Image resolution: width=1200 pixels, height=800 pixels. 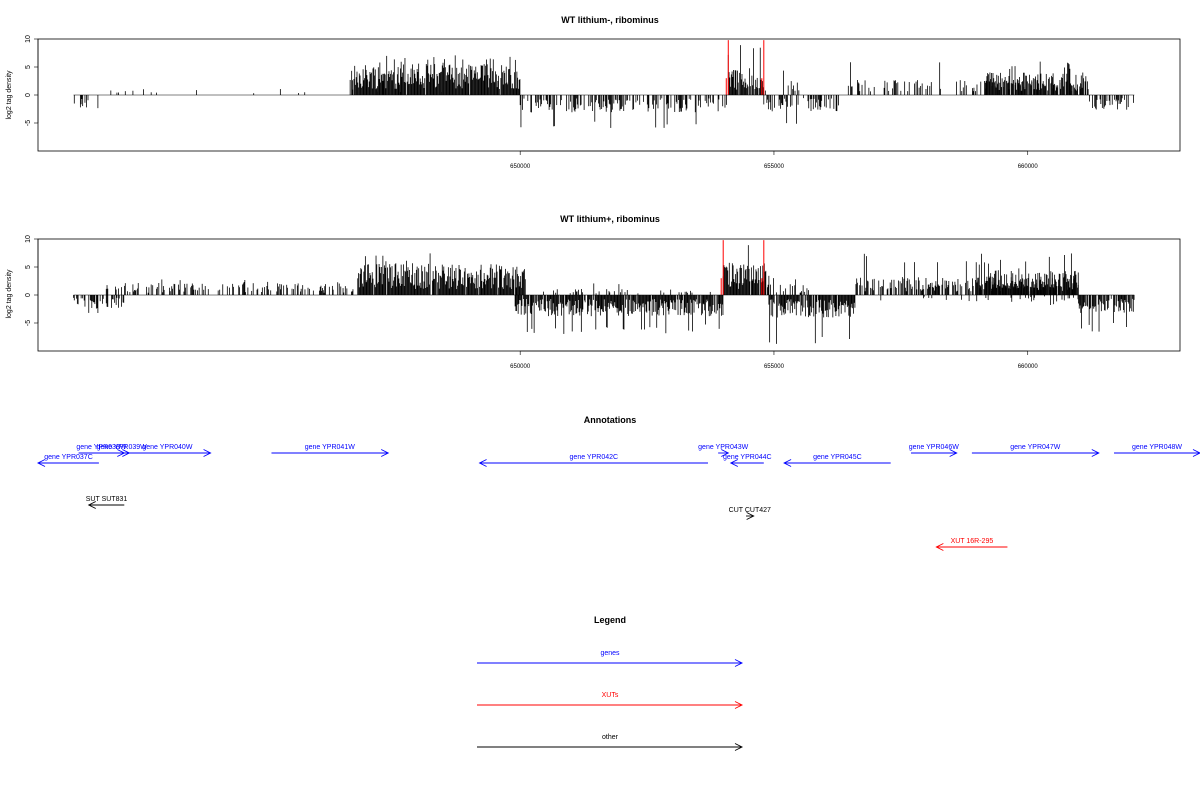 I want to click on feature-label: gene YPR044C, so click(x=747, y=457).